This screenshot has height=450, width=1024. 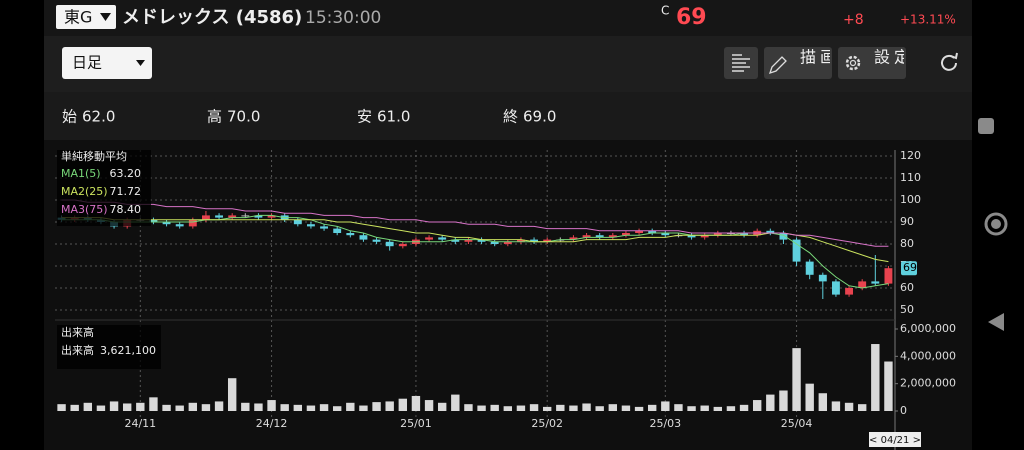 I want to click on period-select, so click(x=107, y=63).